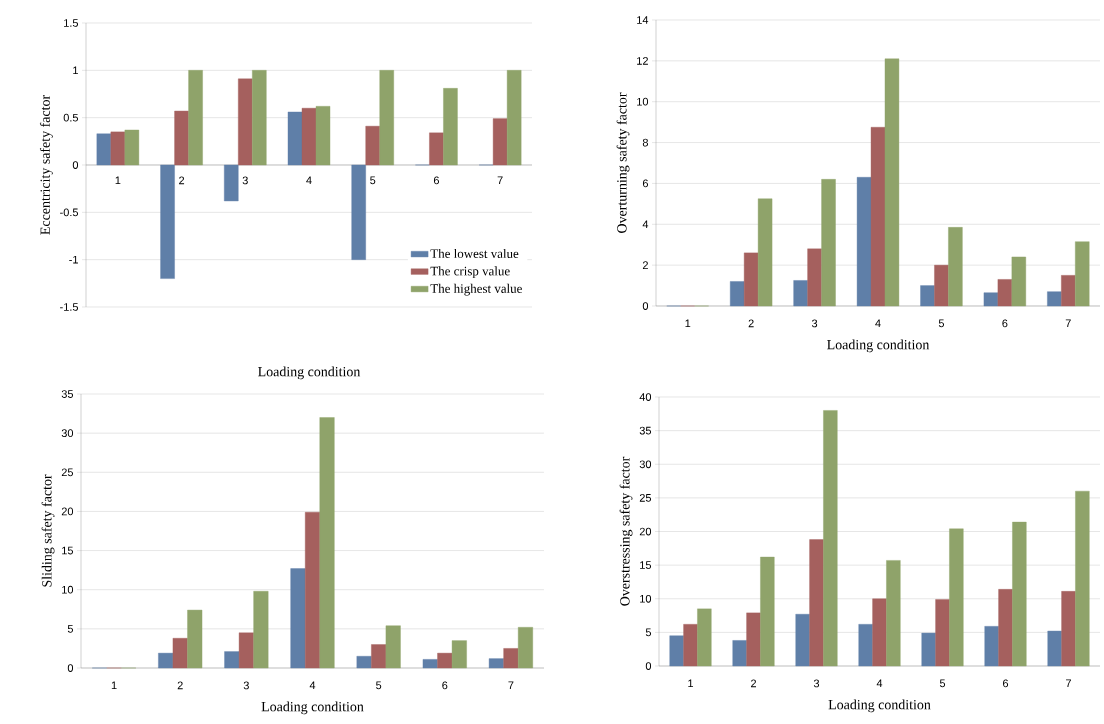  Describe the element at coordinates (626, 531) in the screenshot. I see `y-axis-title: Overstressing safety factor` at that location.